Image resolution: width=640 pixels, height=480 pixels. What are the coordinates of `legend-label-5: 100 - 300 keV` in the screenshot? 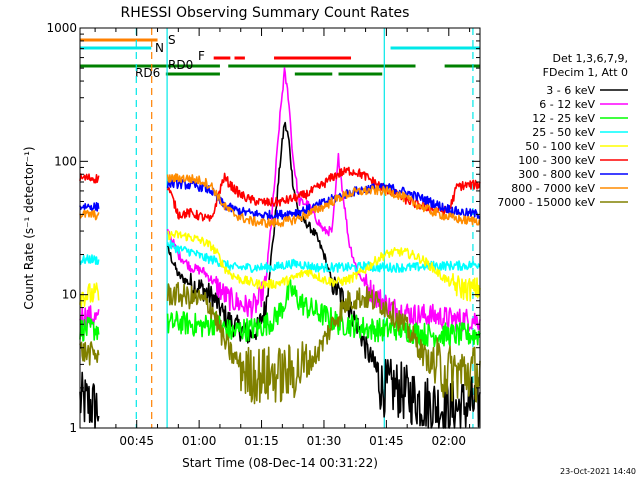 It's located at (556, 160).